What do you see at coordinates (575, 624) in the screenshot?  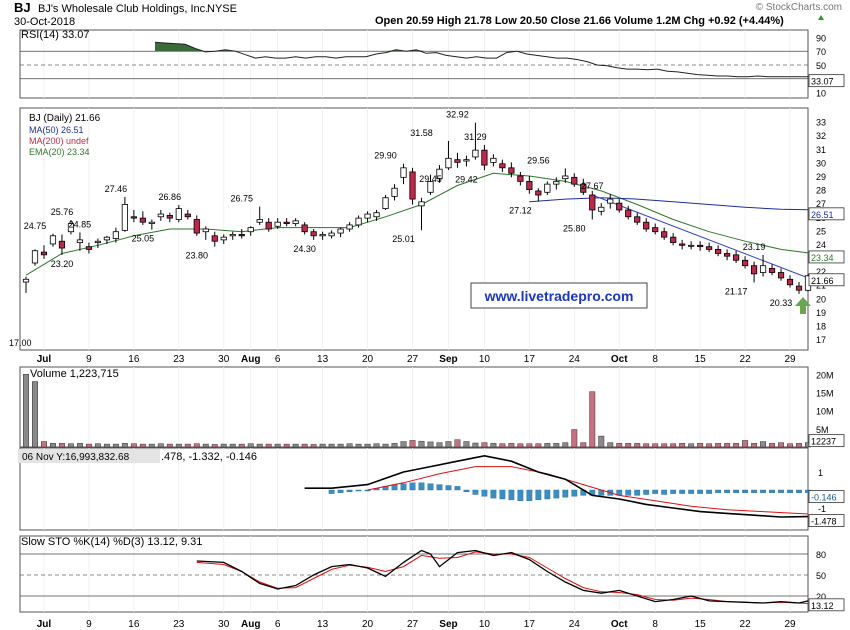 I see `x-axis-label-bottom: 24` at bounding box center [575, 624].